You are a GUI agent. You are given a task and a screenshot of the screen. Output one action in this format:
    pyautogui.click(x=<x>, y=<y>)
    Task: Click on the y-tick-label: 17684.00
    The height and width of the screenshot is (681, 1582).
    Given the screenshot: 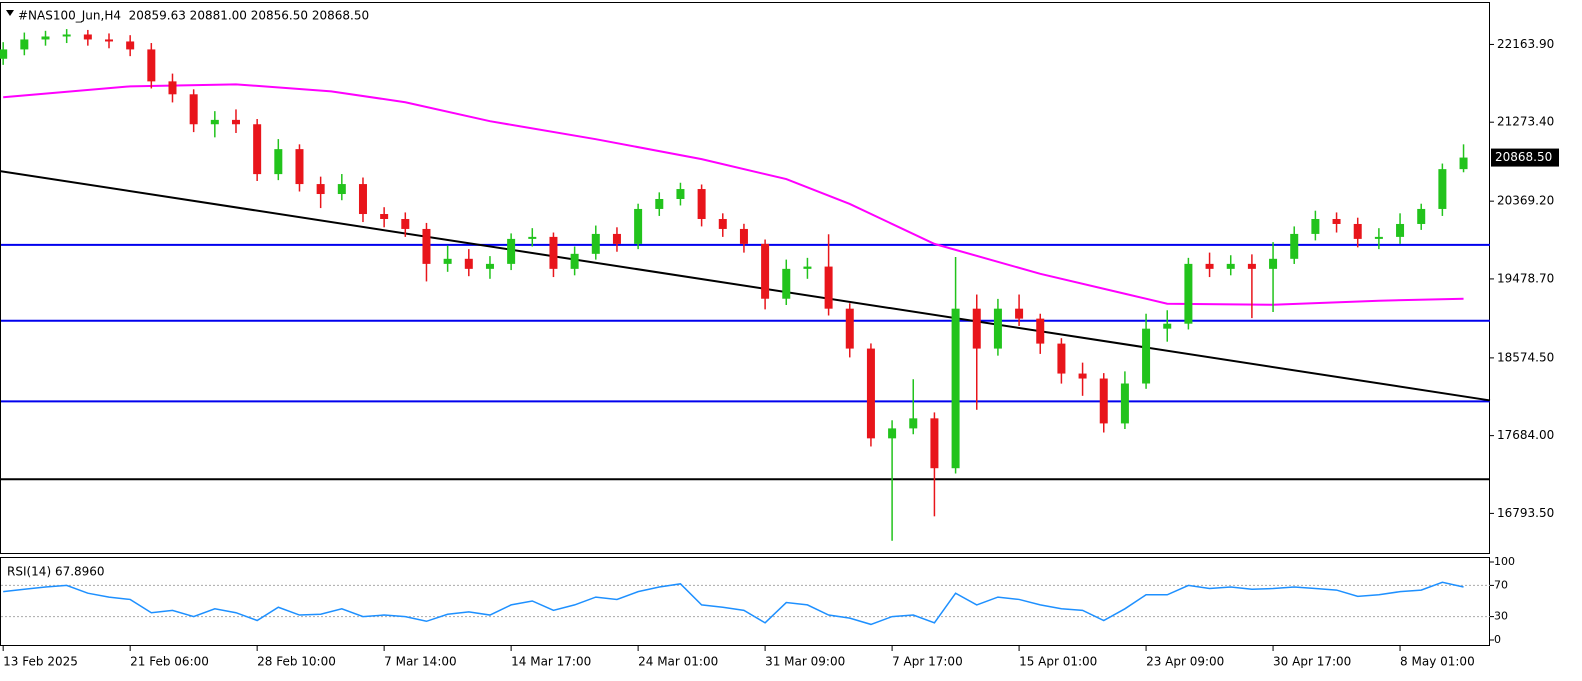 What is the action you would take?
    pyautogui.click(x=1525, y=435)
    